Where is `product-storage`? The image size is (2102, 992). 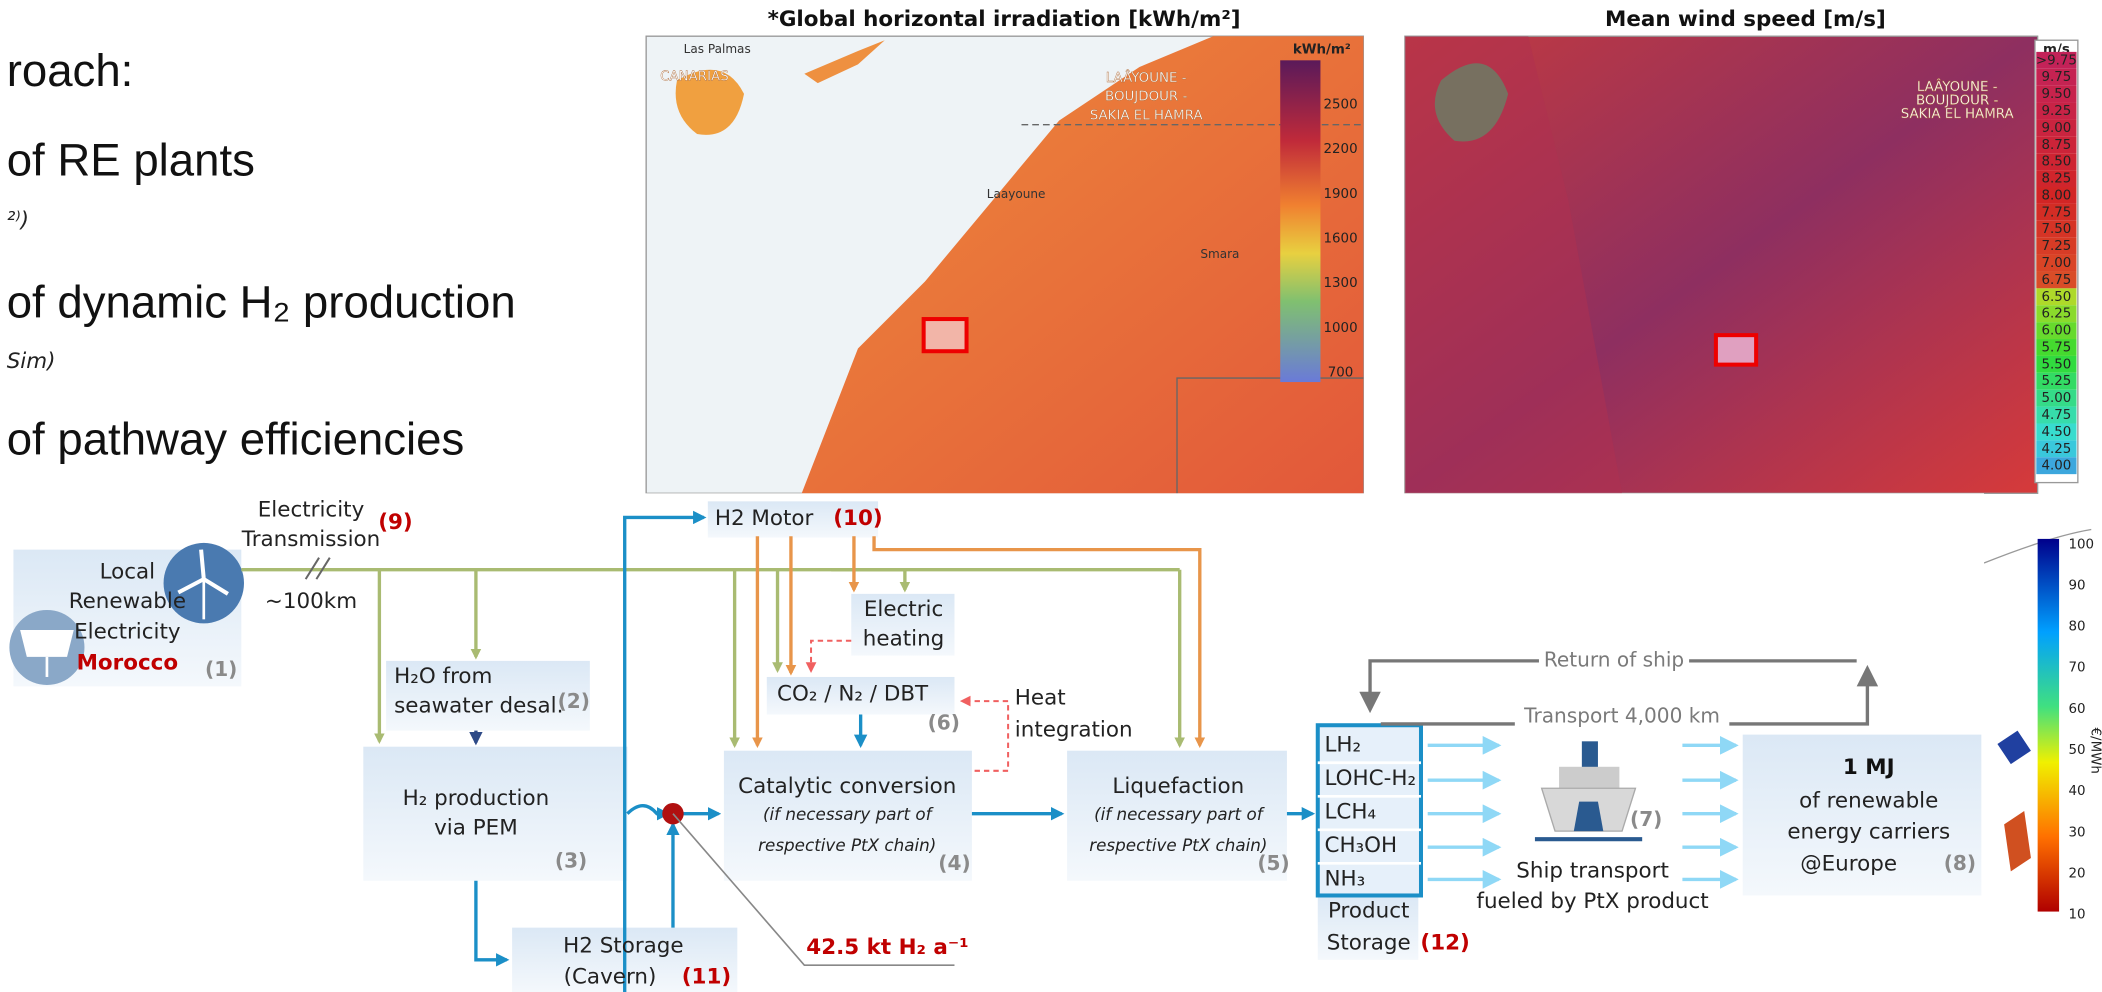
product-storage is located at coordinates (1369, 810).